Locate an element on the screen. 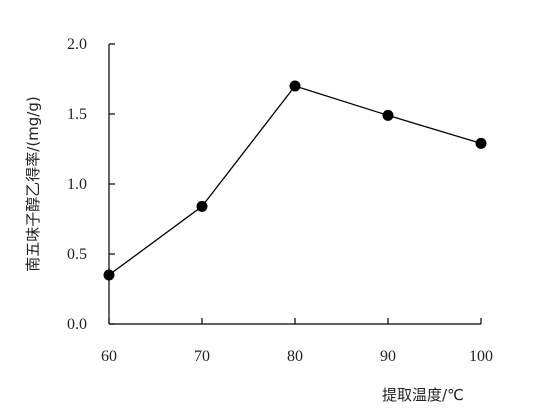  x-tick-label: 60 is located at coordinates (109, 356).